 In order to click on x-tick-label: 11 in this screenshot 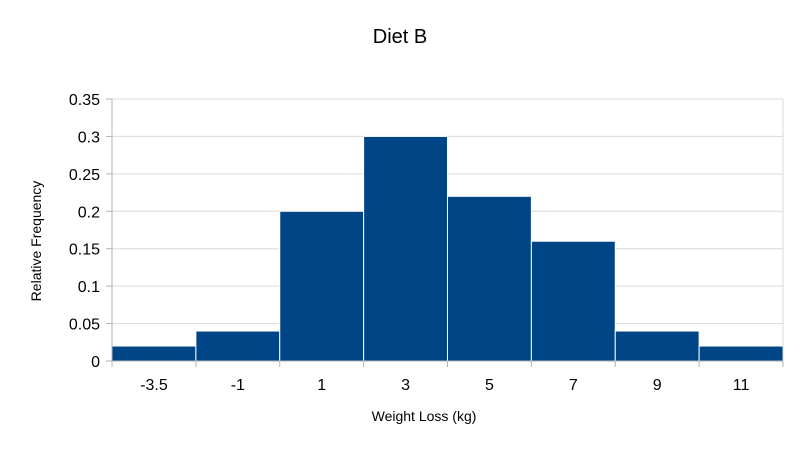, I will do `click(741, 385)`.